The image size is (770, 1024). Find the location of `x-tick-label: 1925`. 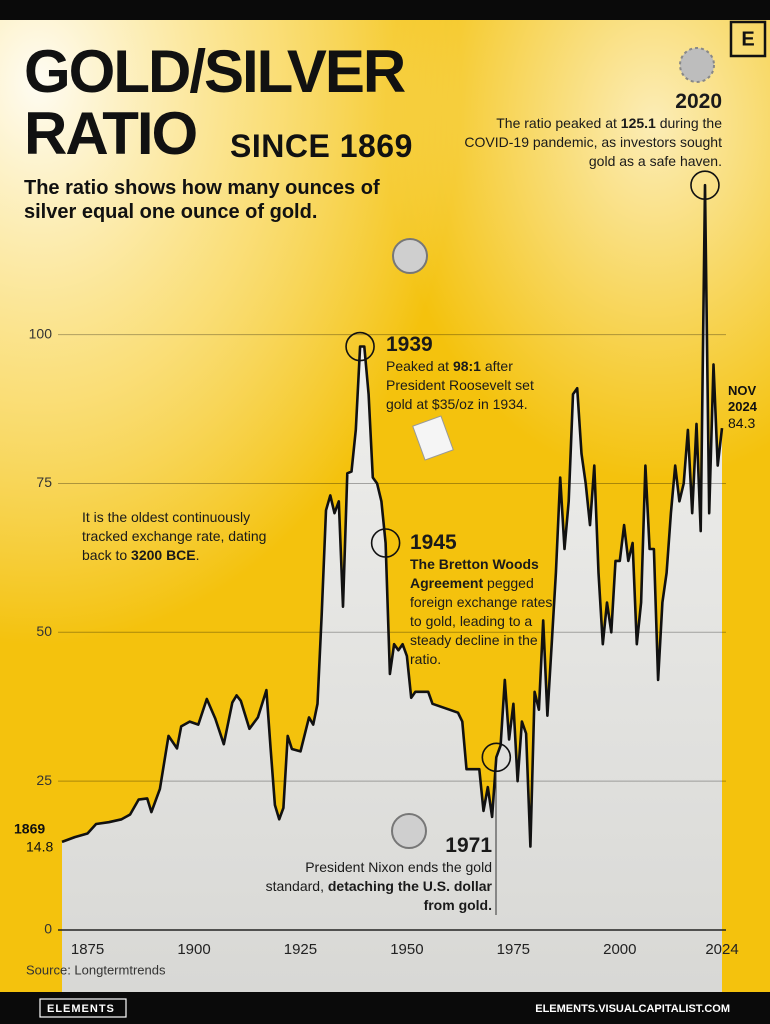

x-tick-label: 1925 is located at coordinates (300, 949).